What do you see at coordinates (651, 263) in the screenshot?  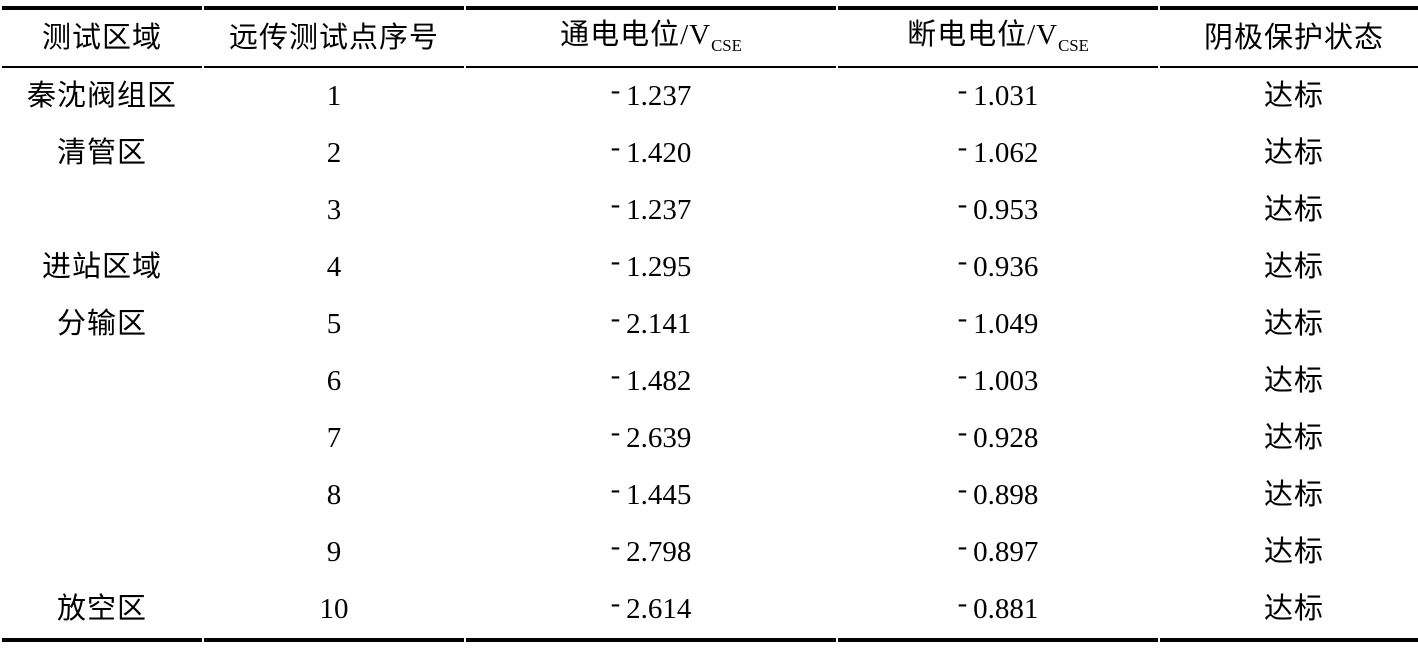 I see `cell-on-potential: -1.295` at bounding box center [651, 263].